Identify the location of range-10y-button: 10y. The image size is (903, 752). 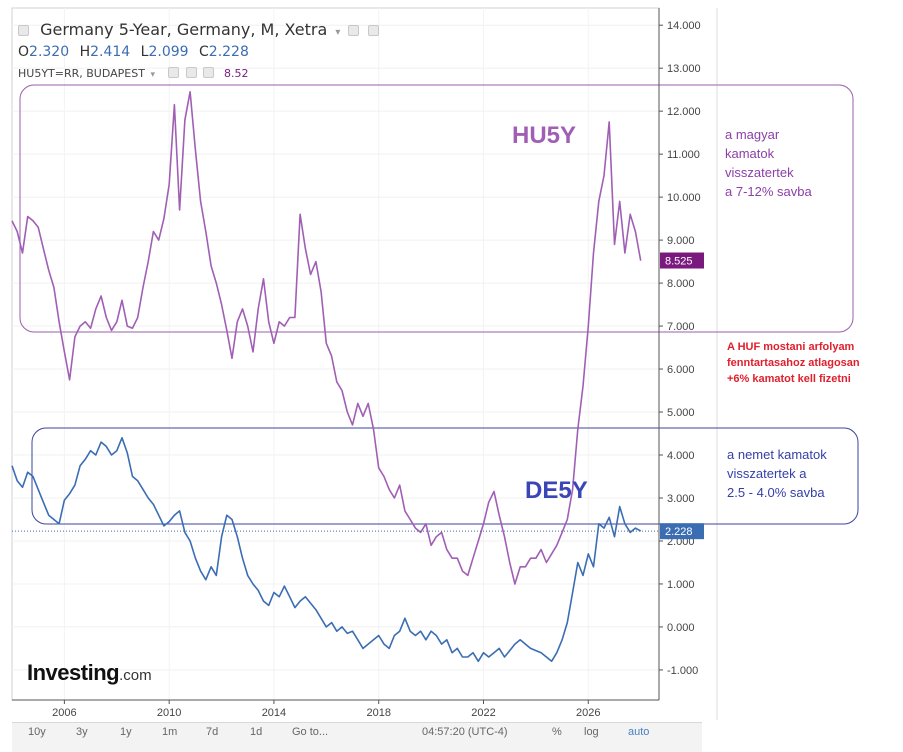
(37, 732).